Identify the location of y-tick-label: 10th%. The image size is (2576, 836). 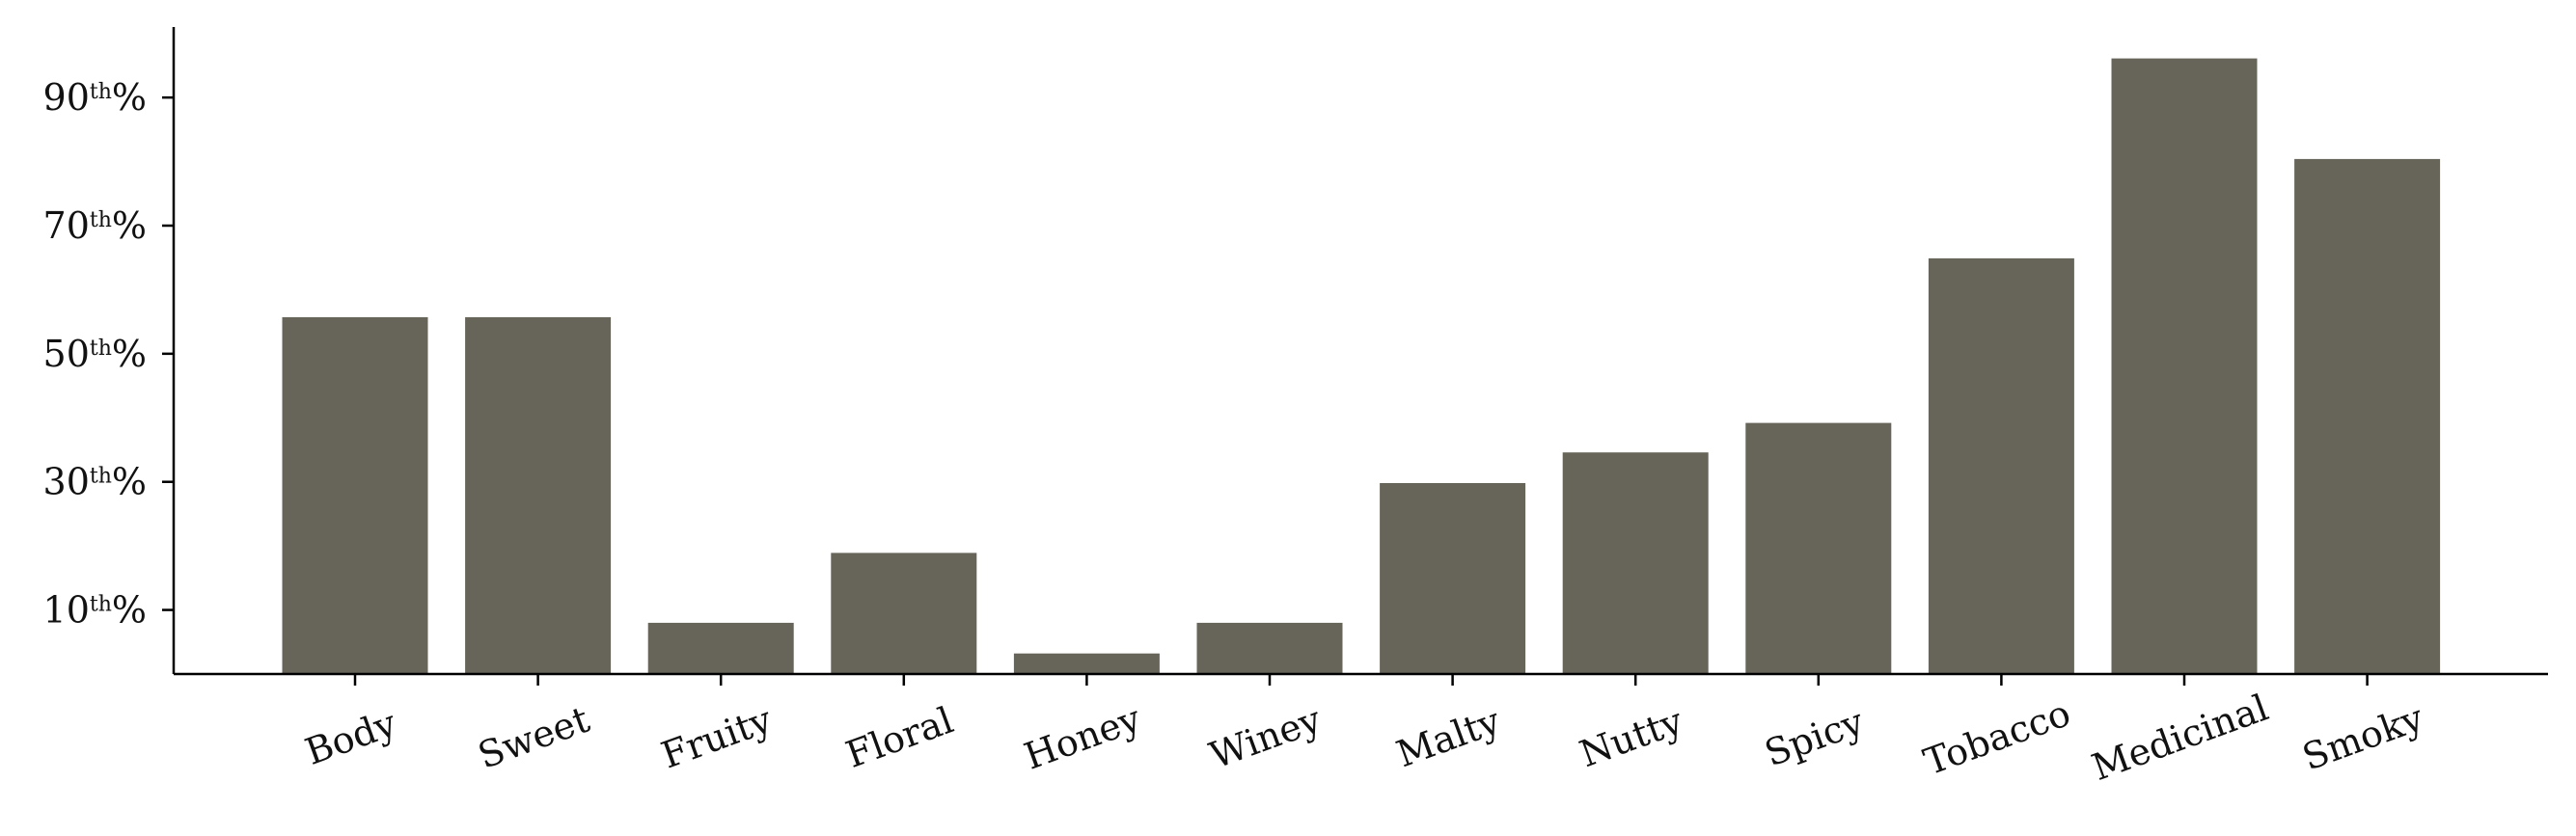
(95, 610).